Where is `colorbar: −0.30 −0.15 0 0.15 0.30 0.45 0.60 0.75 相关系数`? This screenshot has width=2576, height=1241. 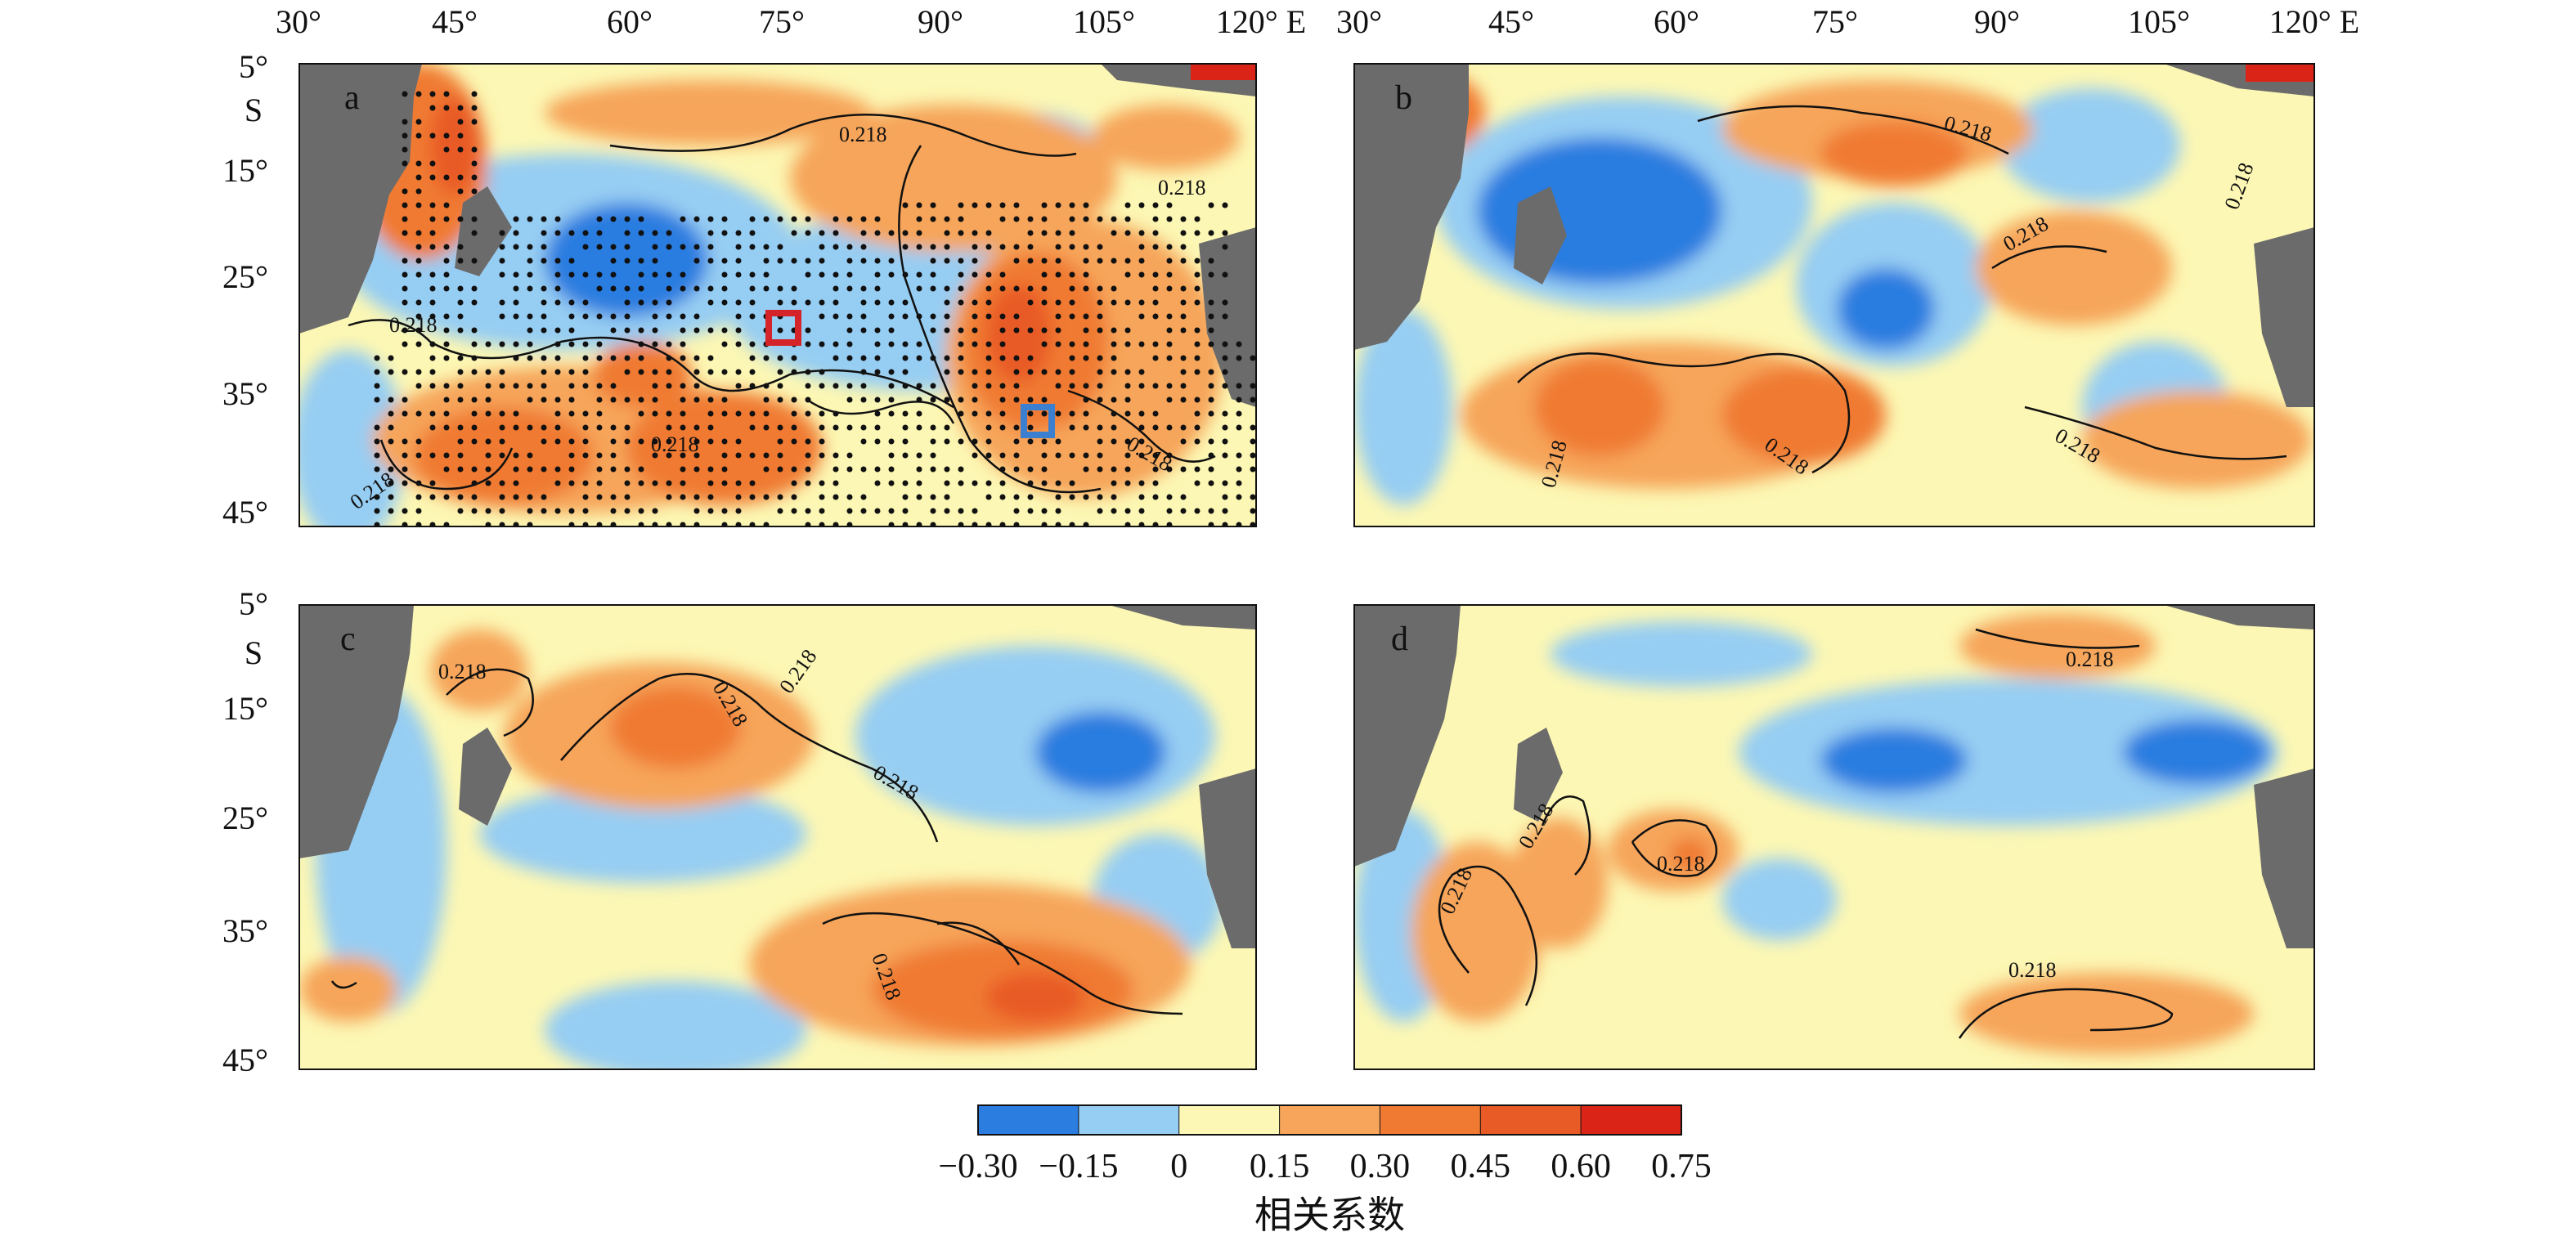 colorbar: −0.30 −0.15 0 0.15 0.30 0.45 0.60 0.75 相关系数 is located at coordinates (1325, 1170).